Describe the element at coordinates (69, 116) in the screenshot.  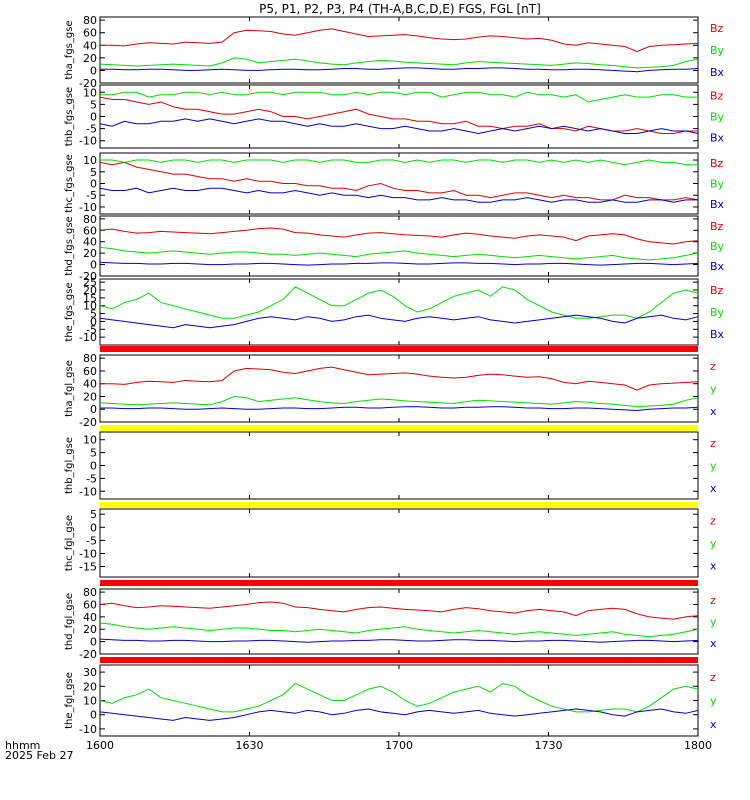
I see `y-axis-label: thb_fgs_gse` at that location.